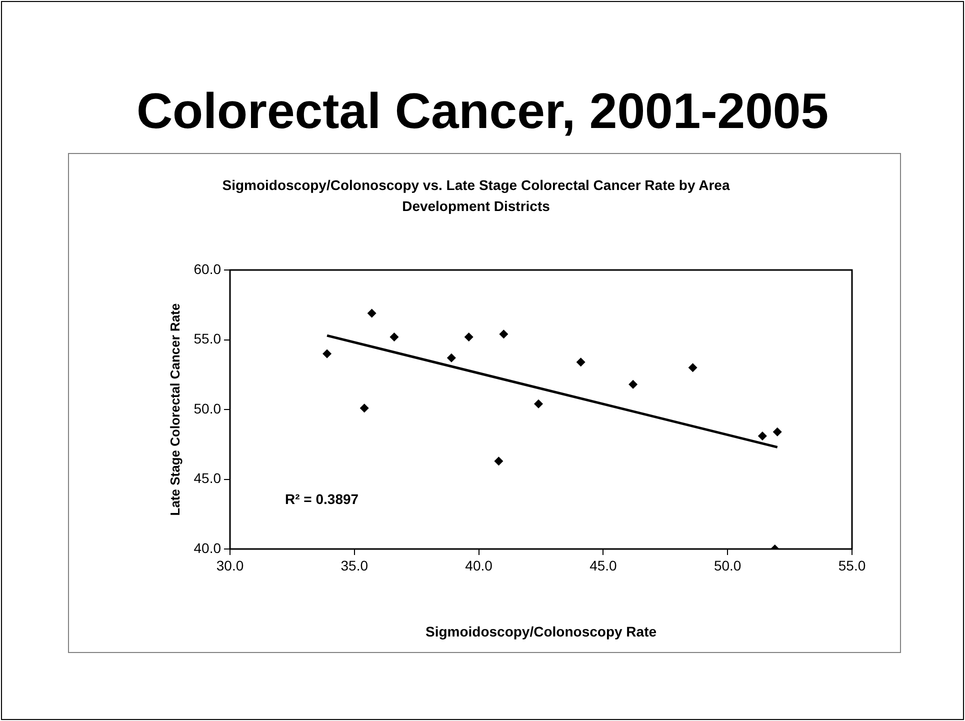  What do you see at coordinates (230, 565) in the screenshot?
I see `x-tick-label: 30.0` at bounding box center [230, 565].